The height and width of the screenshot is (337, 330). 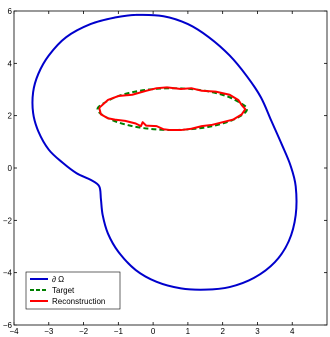 I want to click on y-tick-label: −2, so click(x=8, y=220).